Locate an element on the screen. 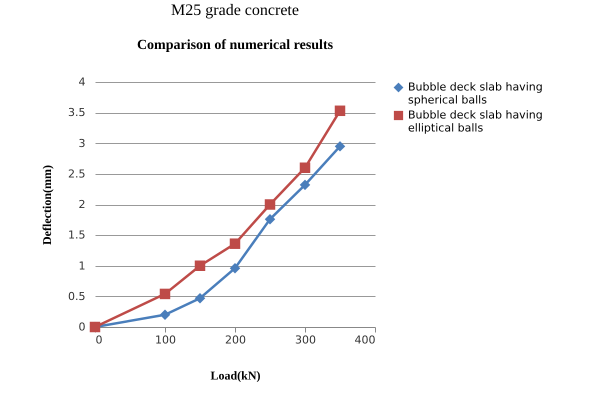 The image size is (609, 415). y-tick-label: 1.5 is located at coordinates (77, 235).